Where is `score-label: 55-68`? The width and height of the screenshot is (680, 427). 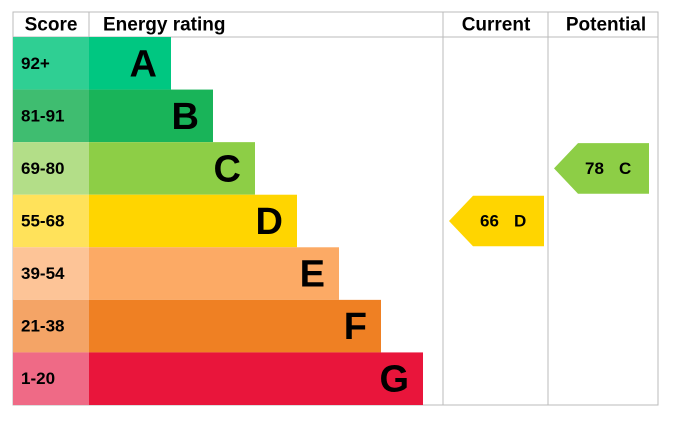 score-label: 55-68 is located at coordinates (42, 221).